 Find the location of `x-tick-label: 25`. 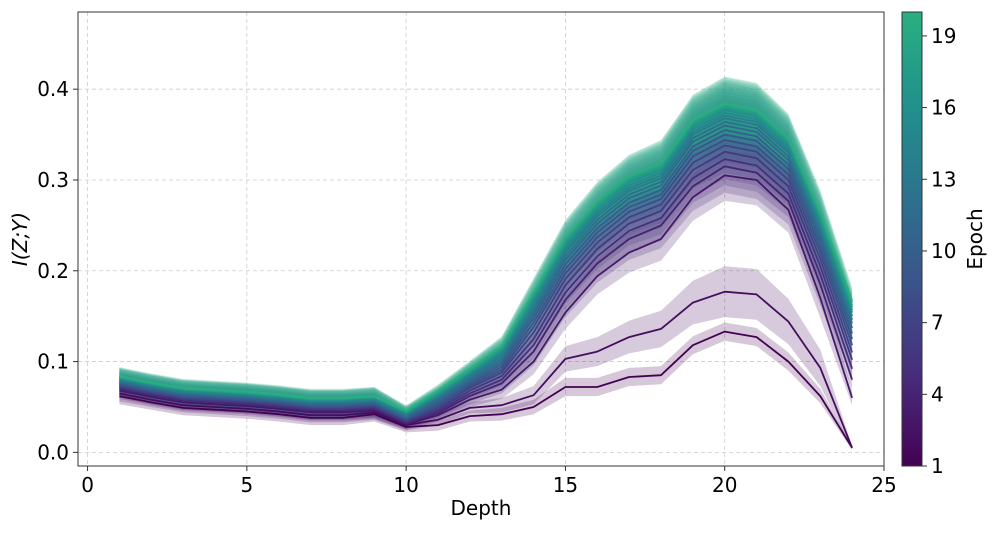

x-tick-label: 25 is located at coordinates (883, 485).